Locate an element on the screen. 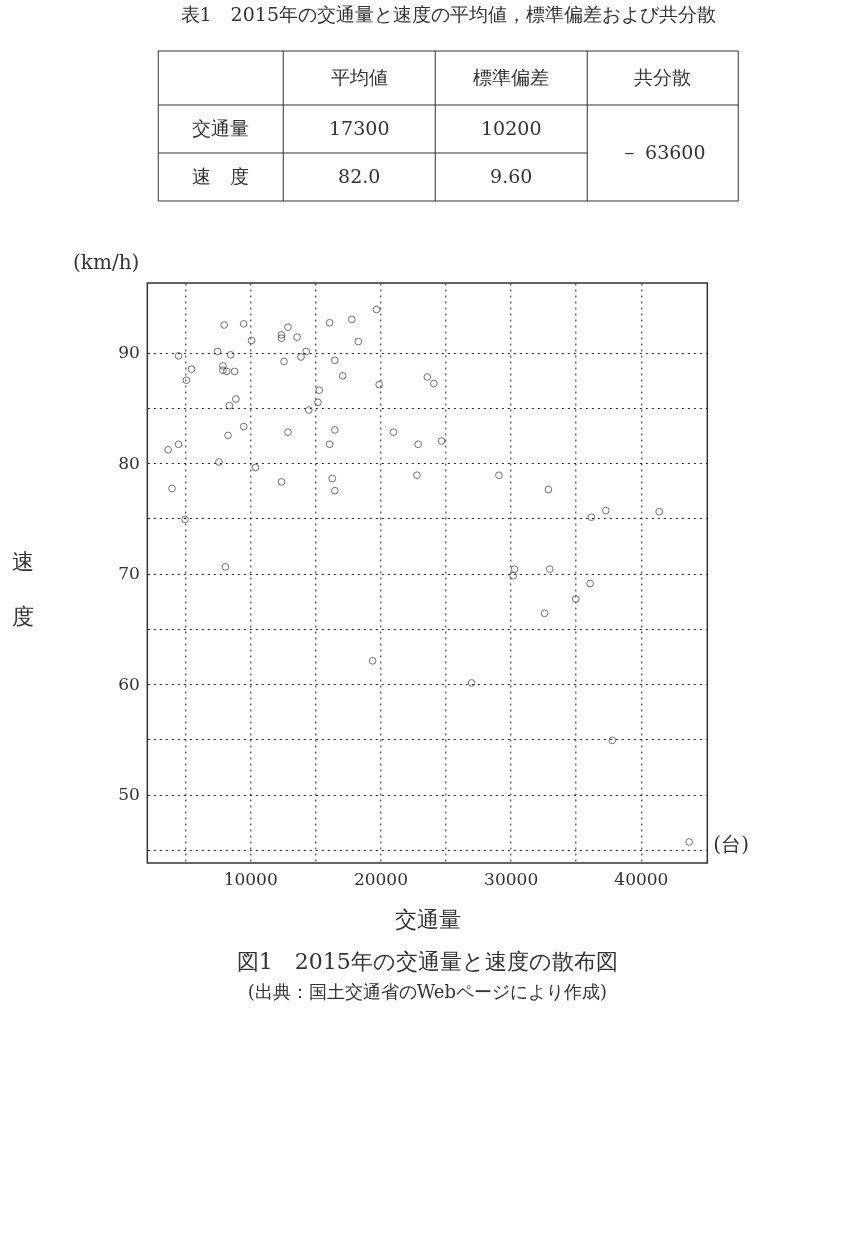 The width and height of the screenshot is (865, 1236). x-tick-label: 20000 is located at coordinates (380, 878).